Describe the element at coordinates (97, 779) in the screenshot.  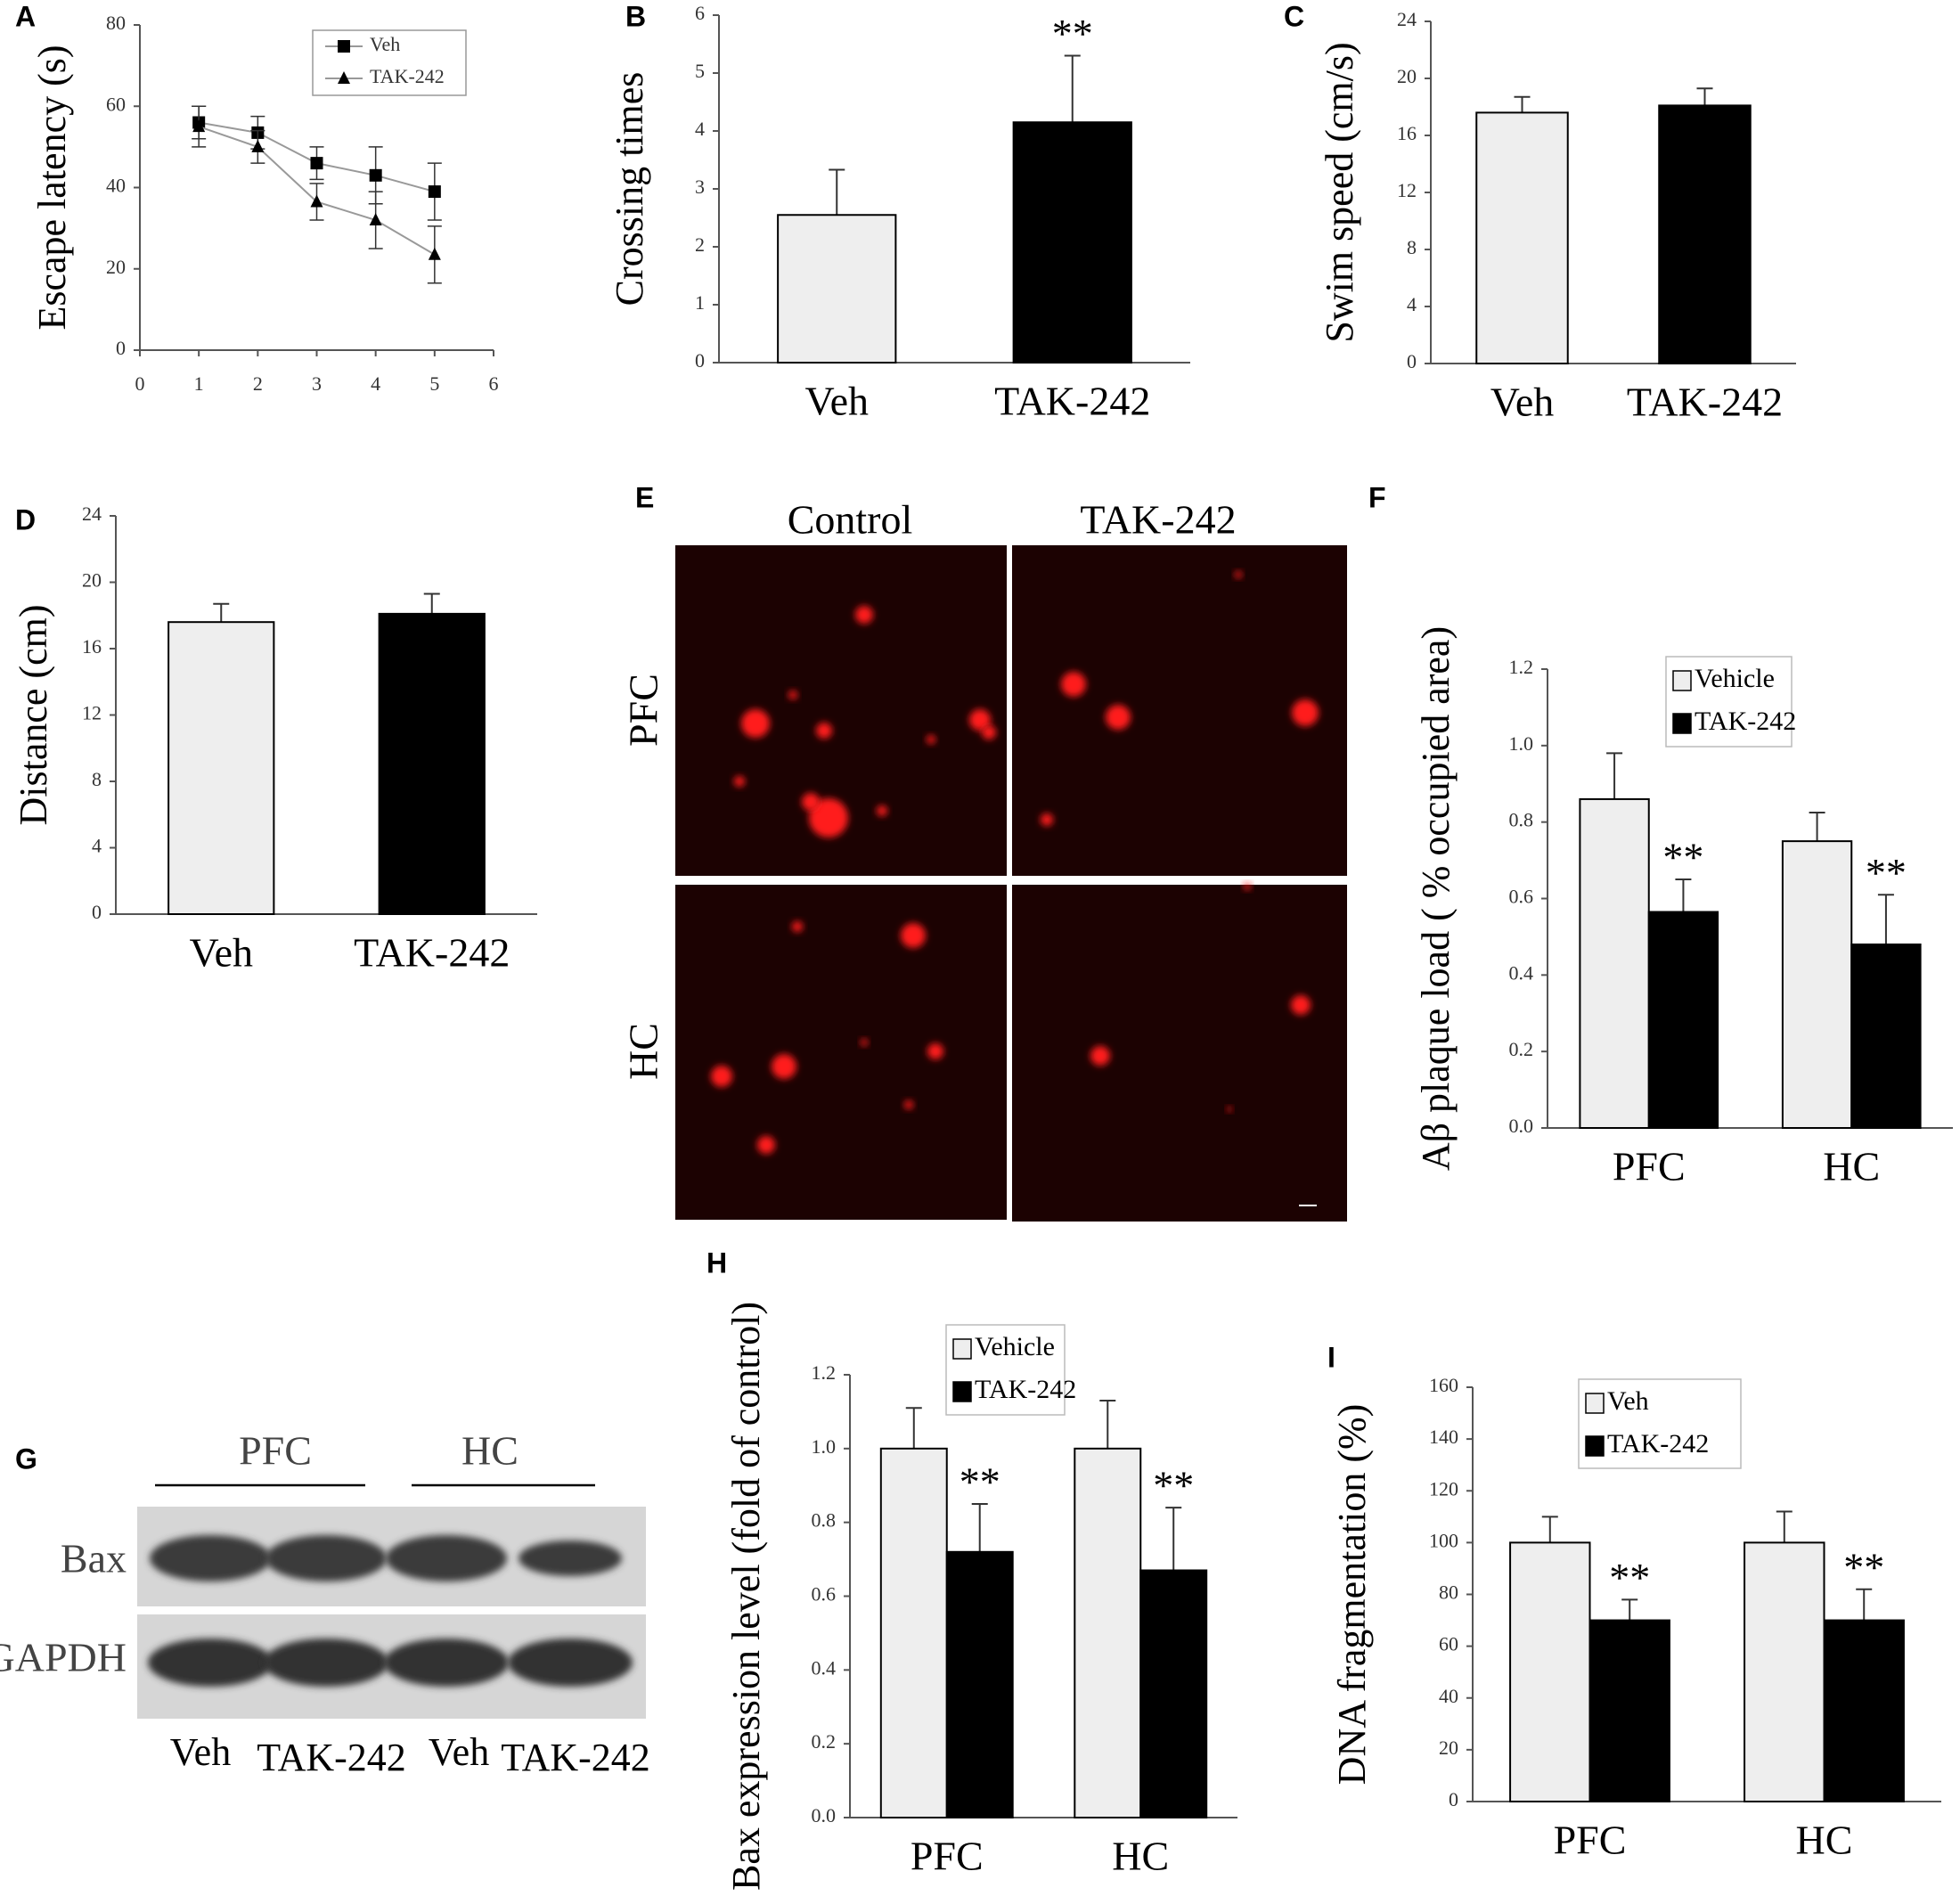
I see `y-tick-label: 8` at that location.